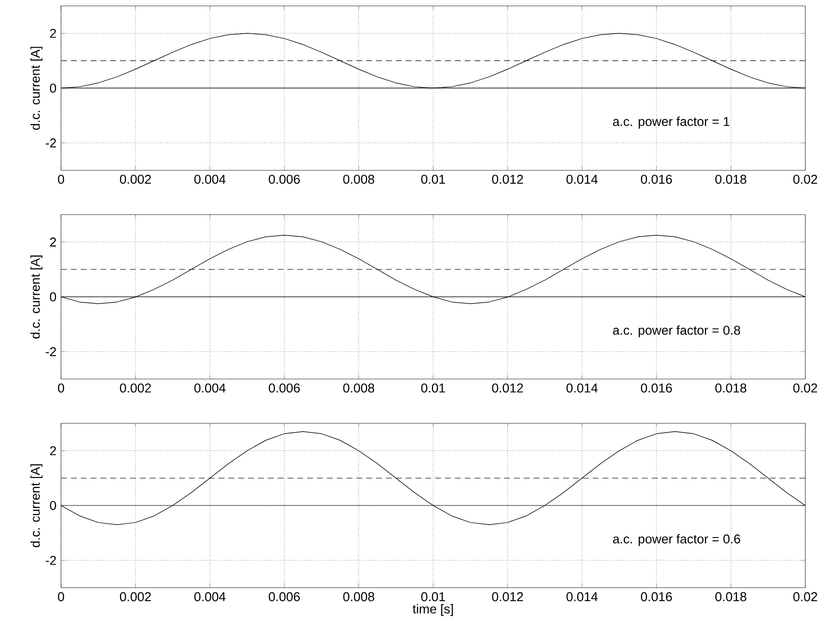  Describe the element at coordinates (432, 610) in the screenshot. I see `x-axis-title: time [s]` at that location.